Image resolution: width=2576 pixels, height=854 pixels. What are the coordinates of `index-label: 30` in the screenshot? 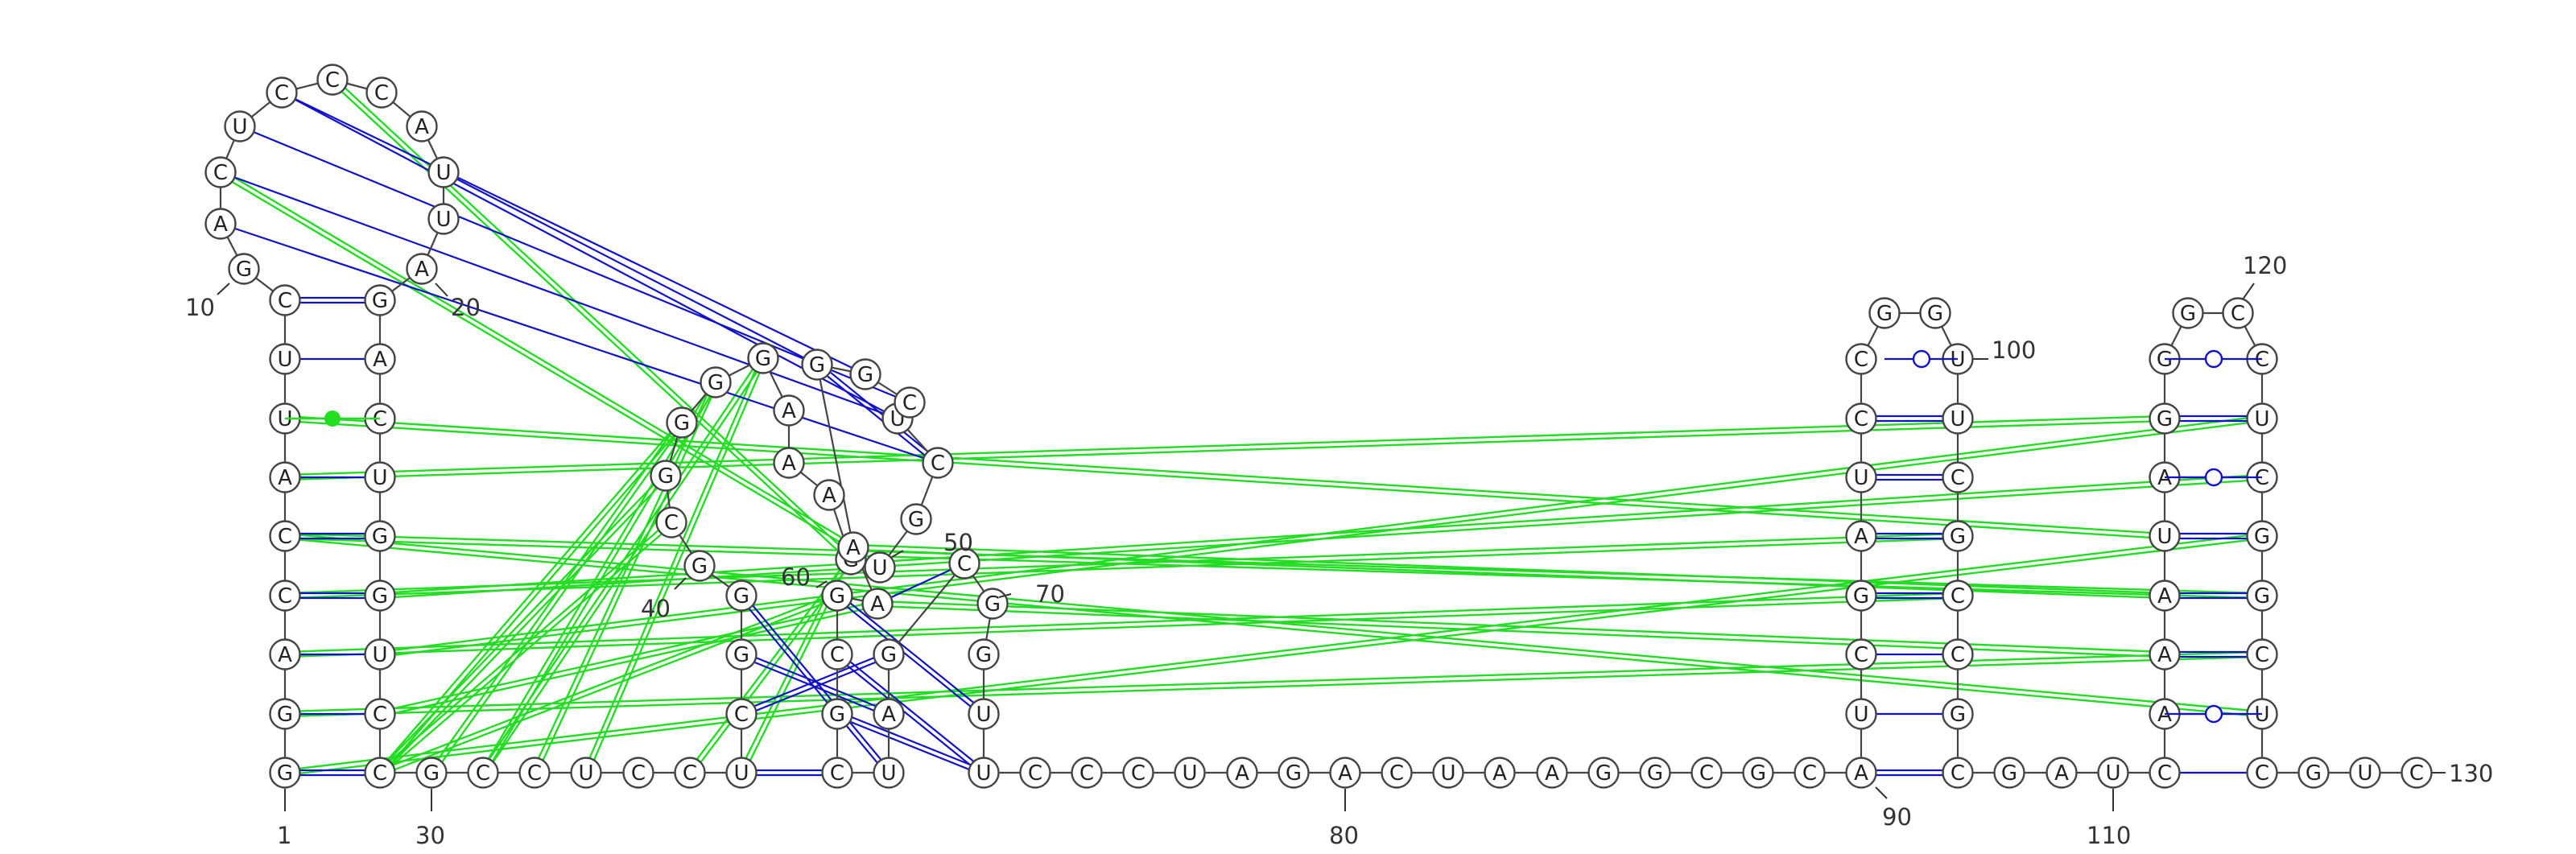 It's located at (430, 835).